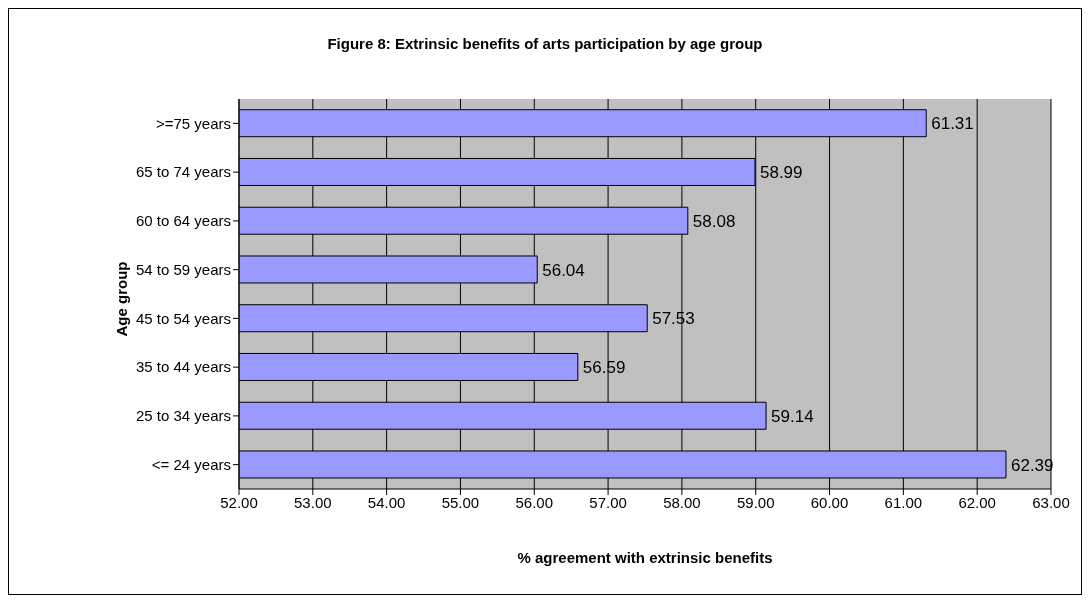  Describe the element at coordinates (183, 416) in the screenshot. I see `y-tick-label: 25 to 34 years` at that location.